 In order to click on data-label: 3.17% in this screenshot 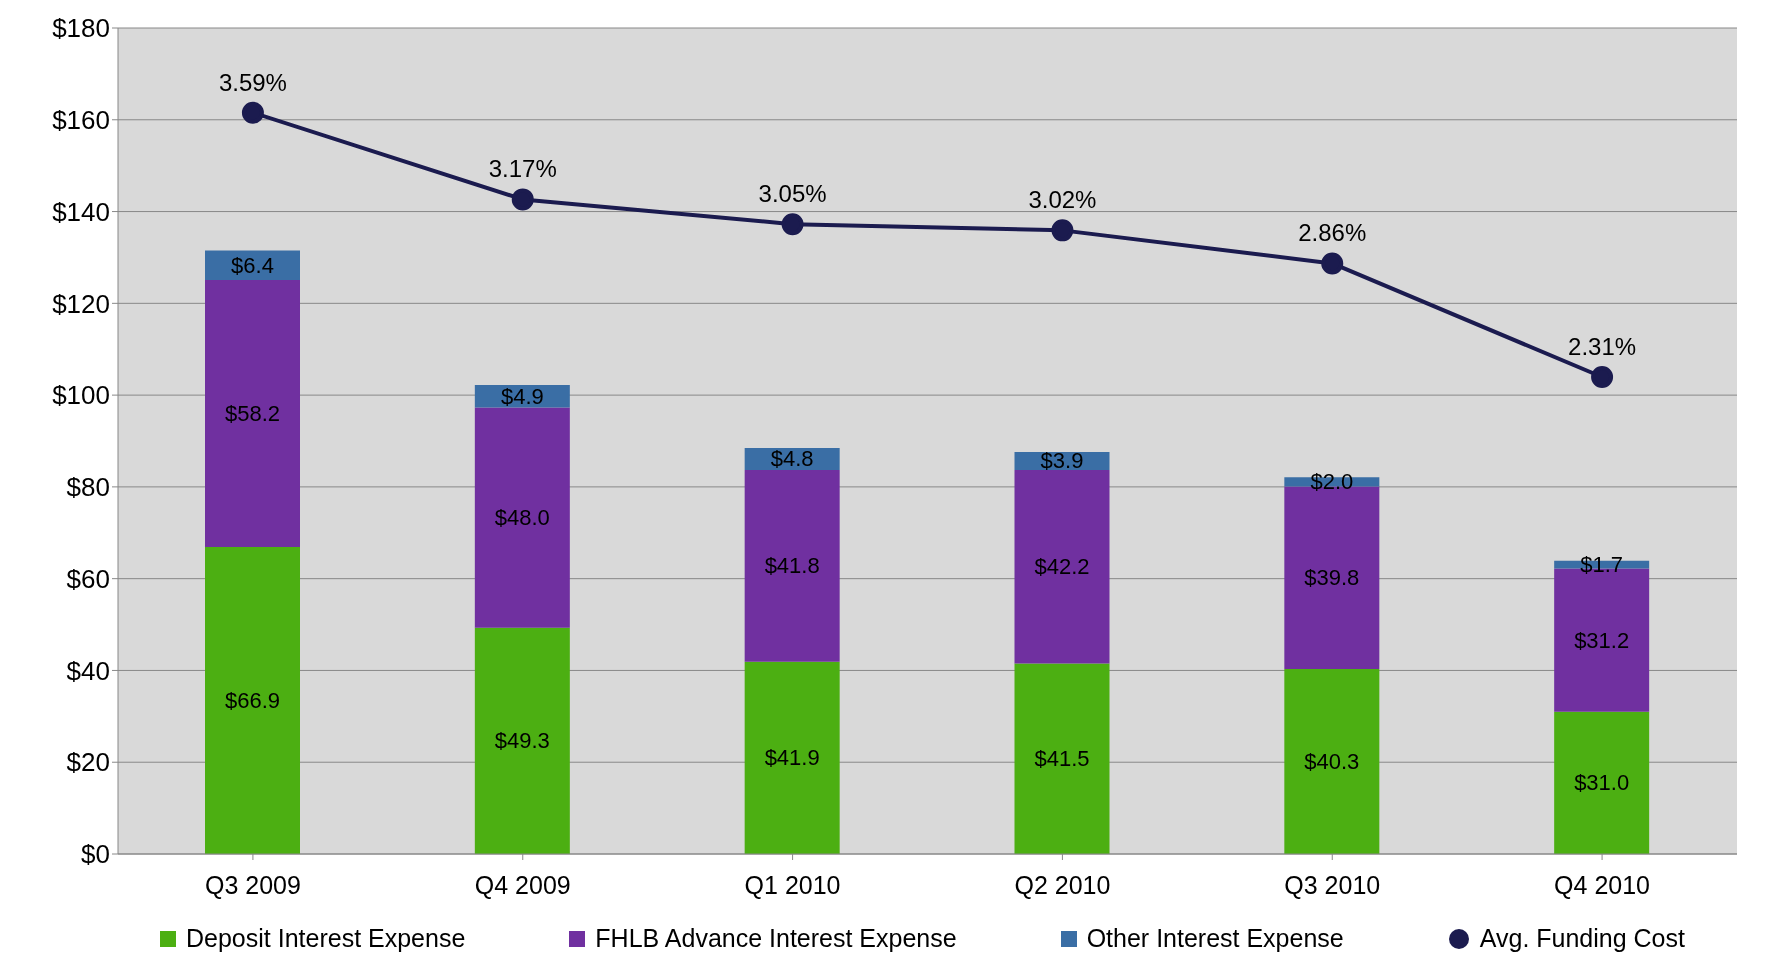, I will do `click(522, 169)`.